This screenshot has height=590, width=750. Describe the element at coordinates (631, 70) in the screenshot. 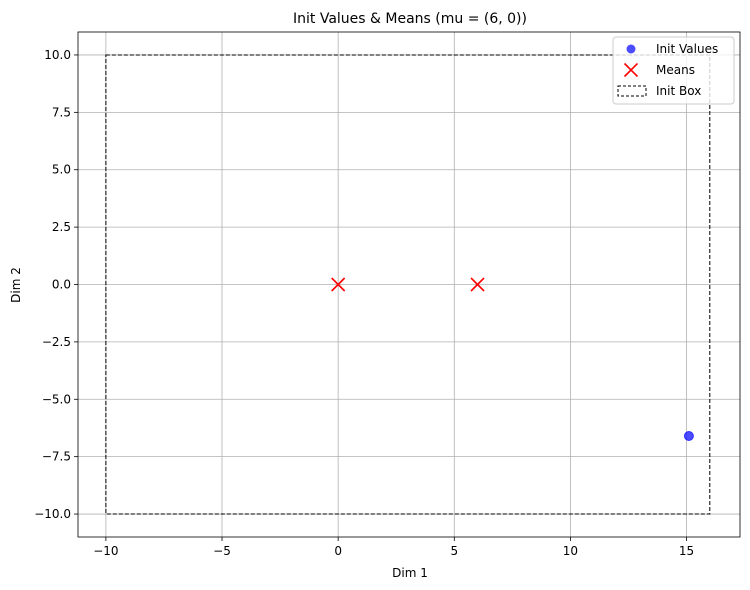

I see `legend-means-marker` at that location.